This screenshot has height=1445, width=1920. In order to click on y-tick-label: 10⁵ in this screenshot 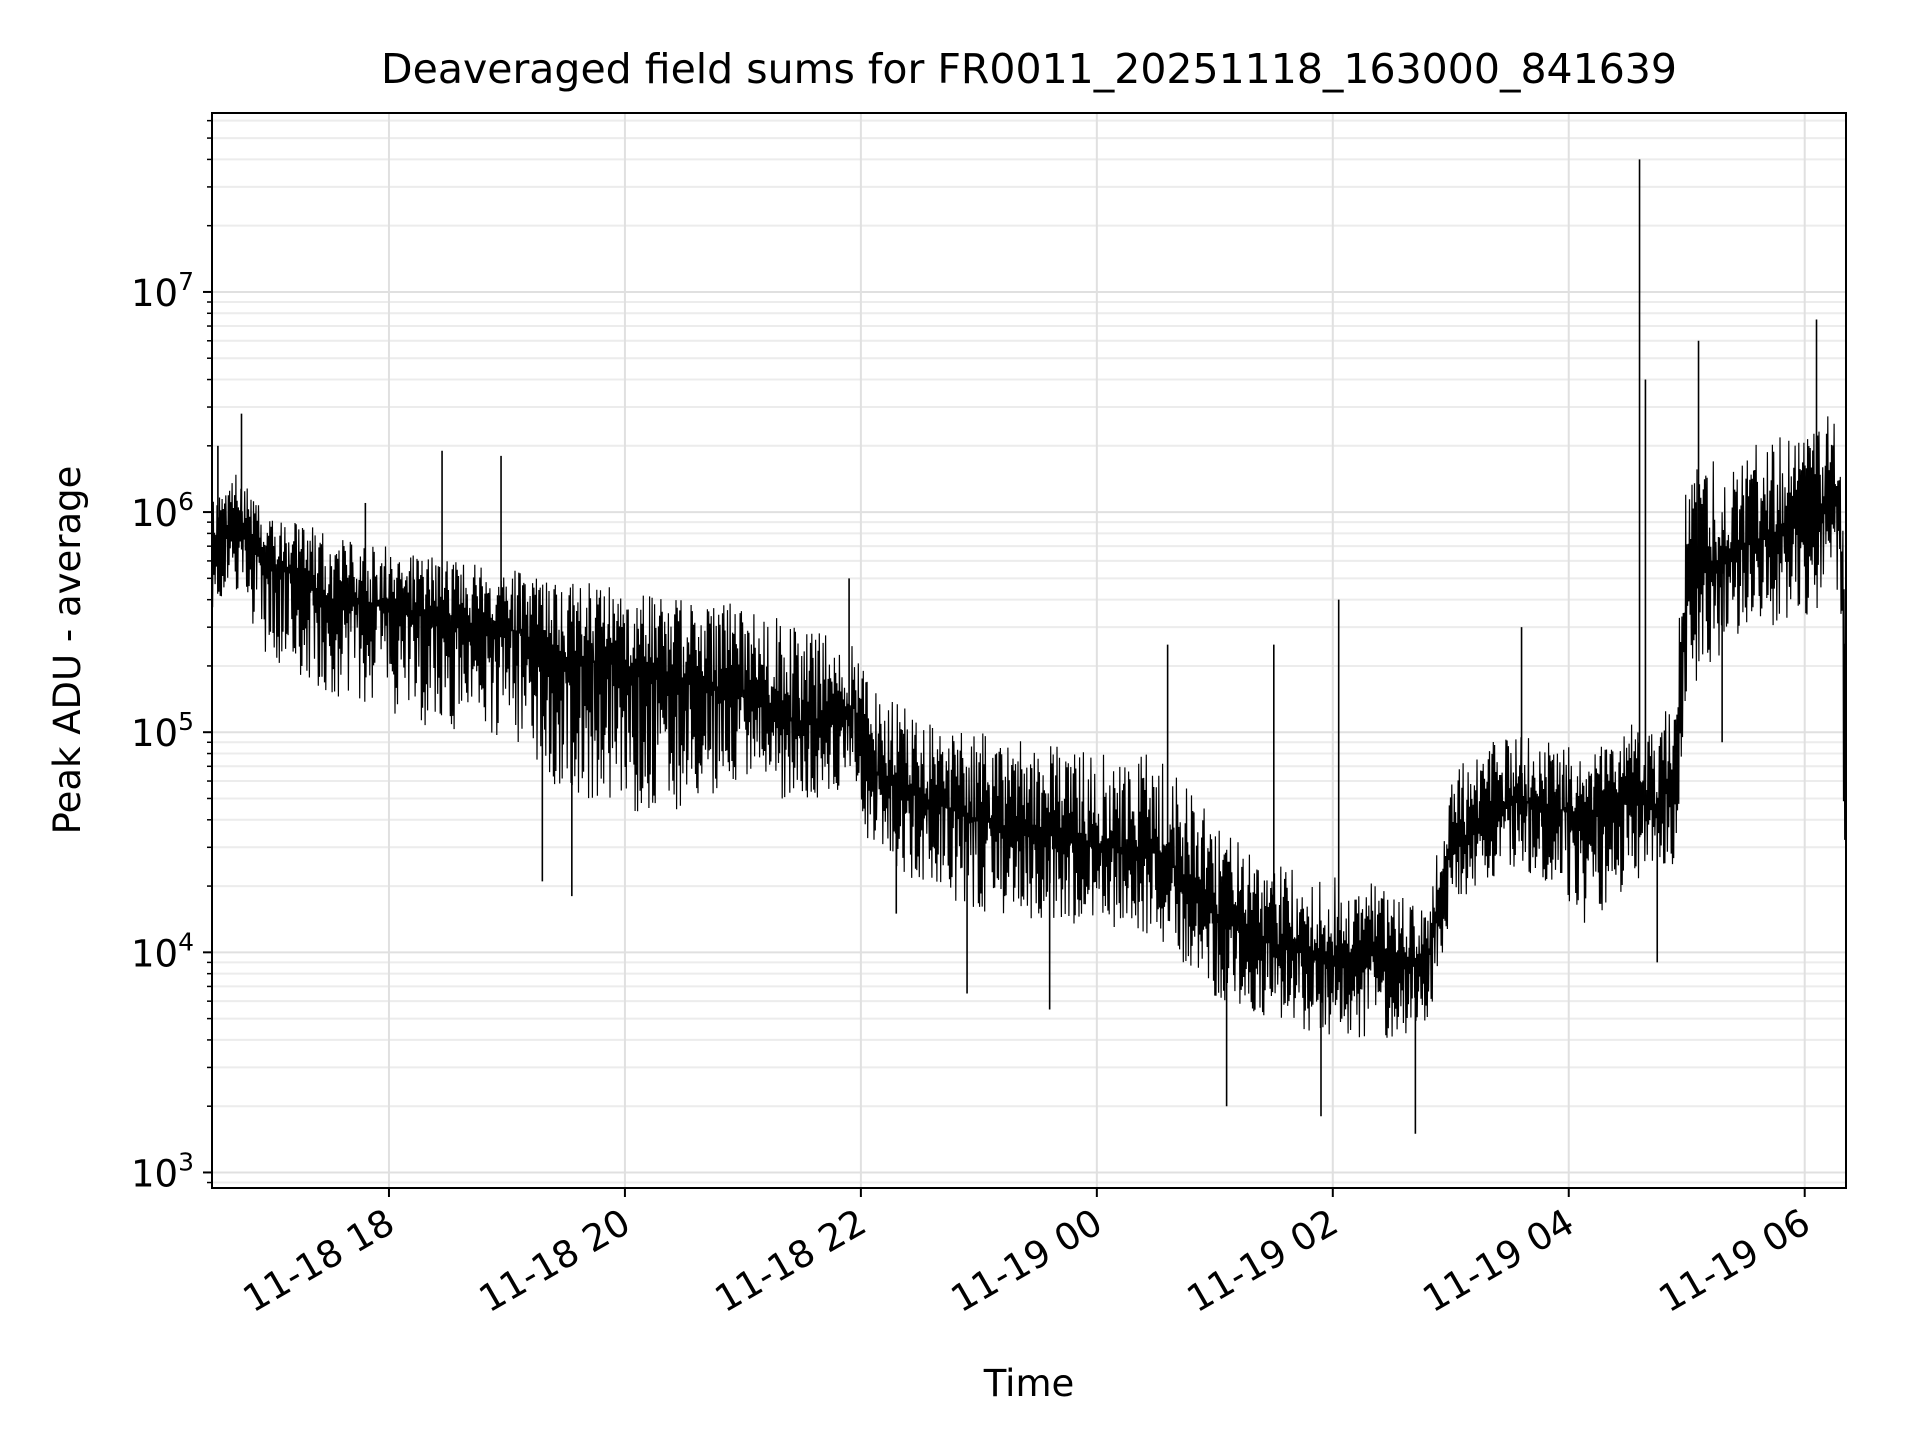, I will do `click(162, 731)`.